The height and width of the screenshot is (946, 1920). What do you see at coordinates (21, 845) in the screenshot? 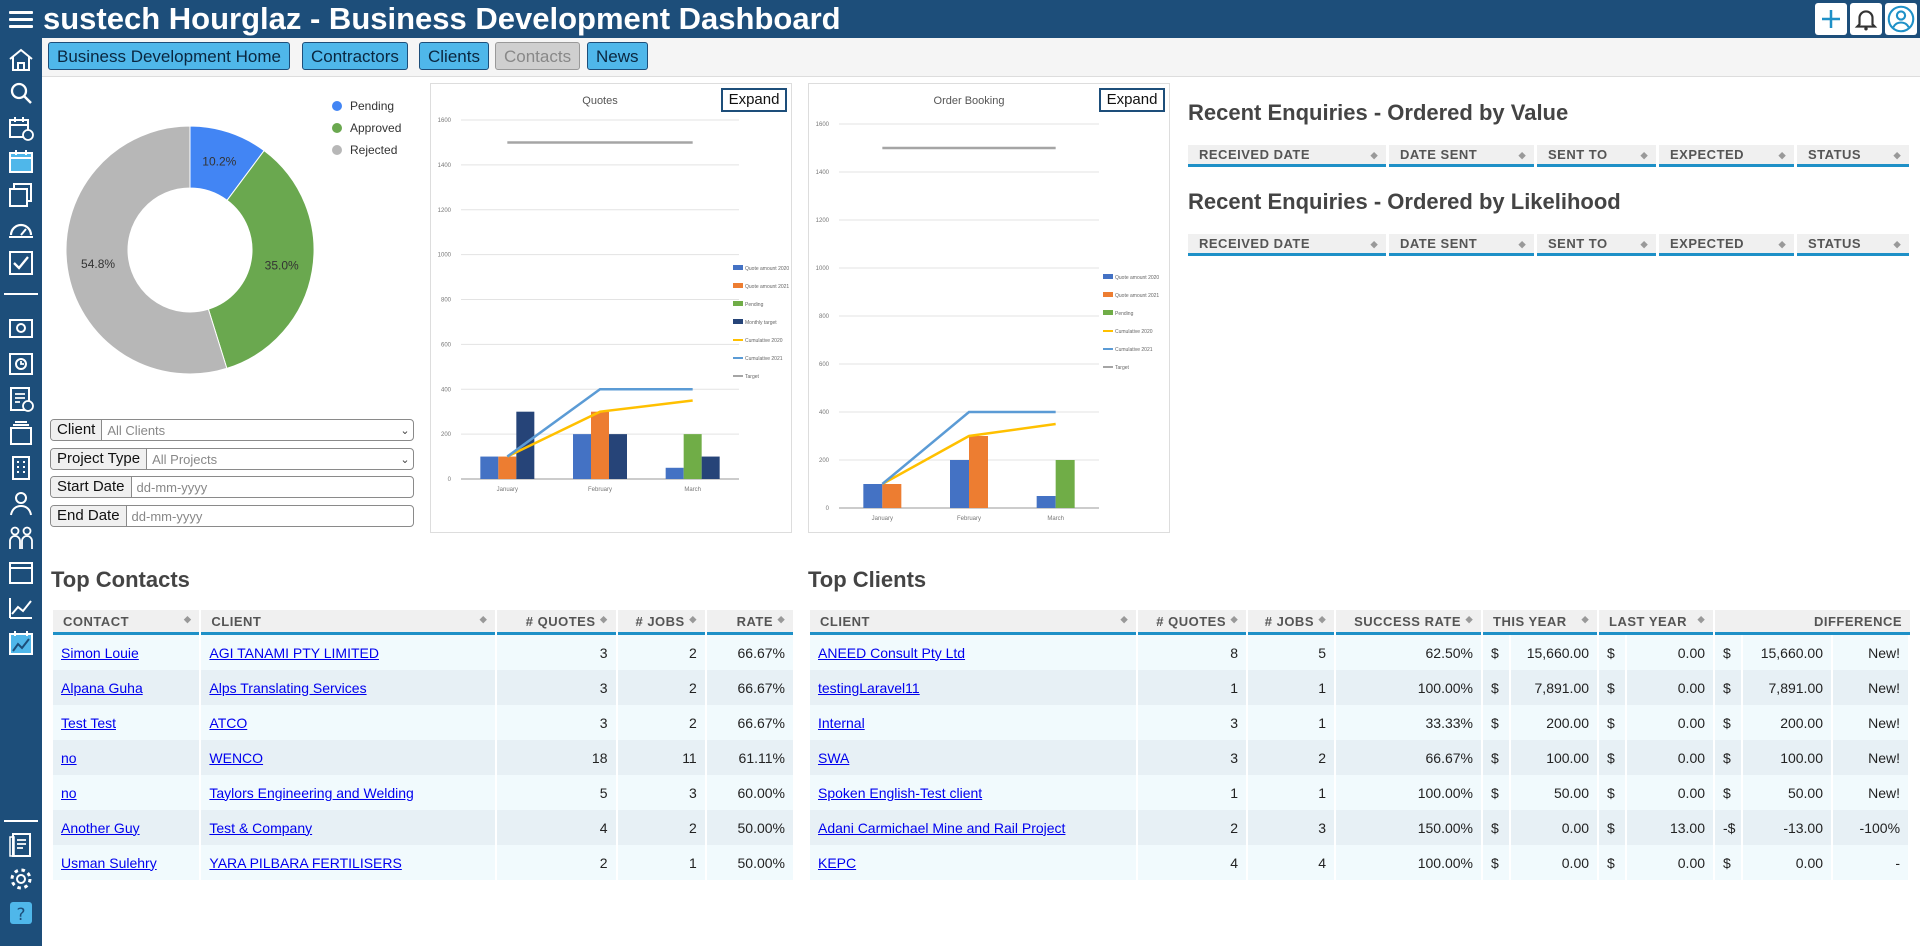
I see `document-icon` at bounding box center [21, 845].